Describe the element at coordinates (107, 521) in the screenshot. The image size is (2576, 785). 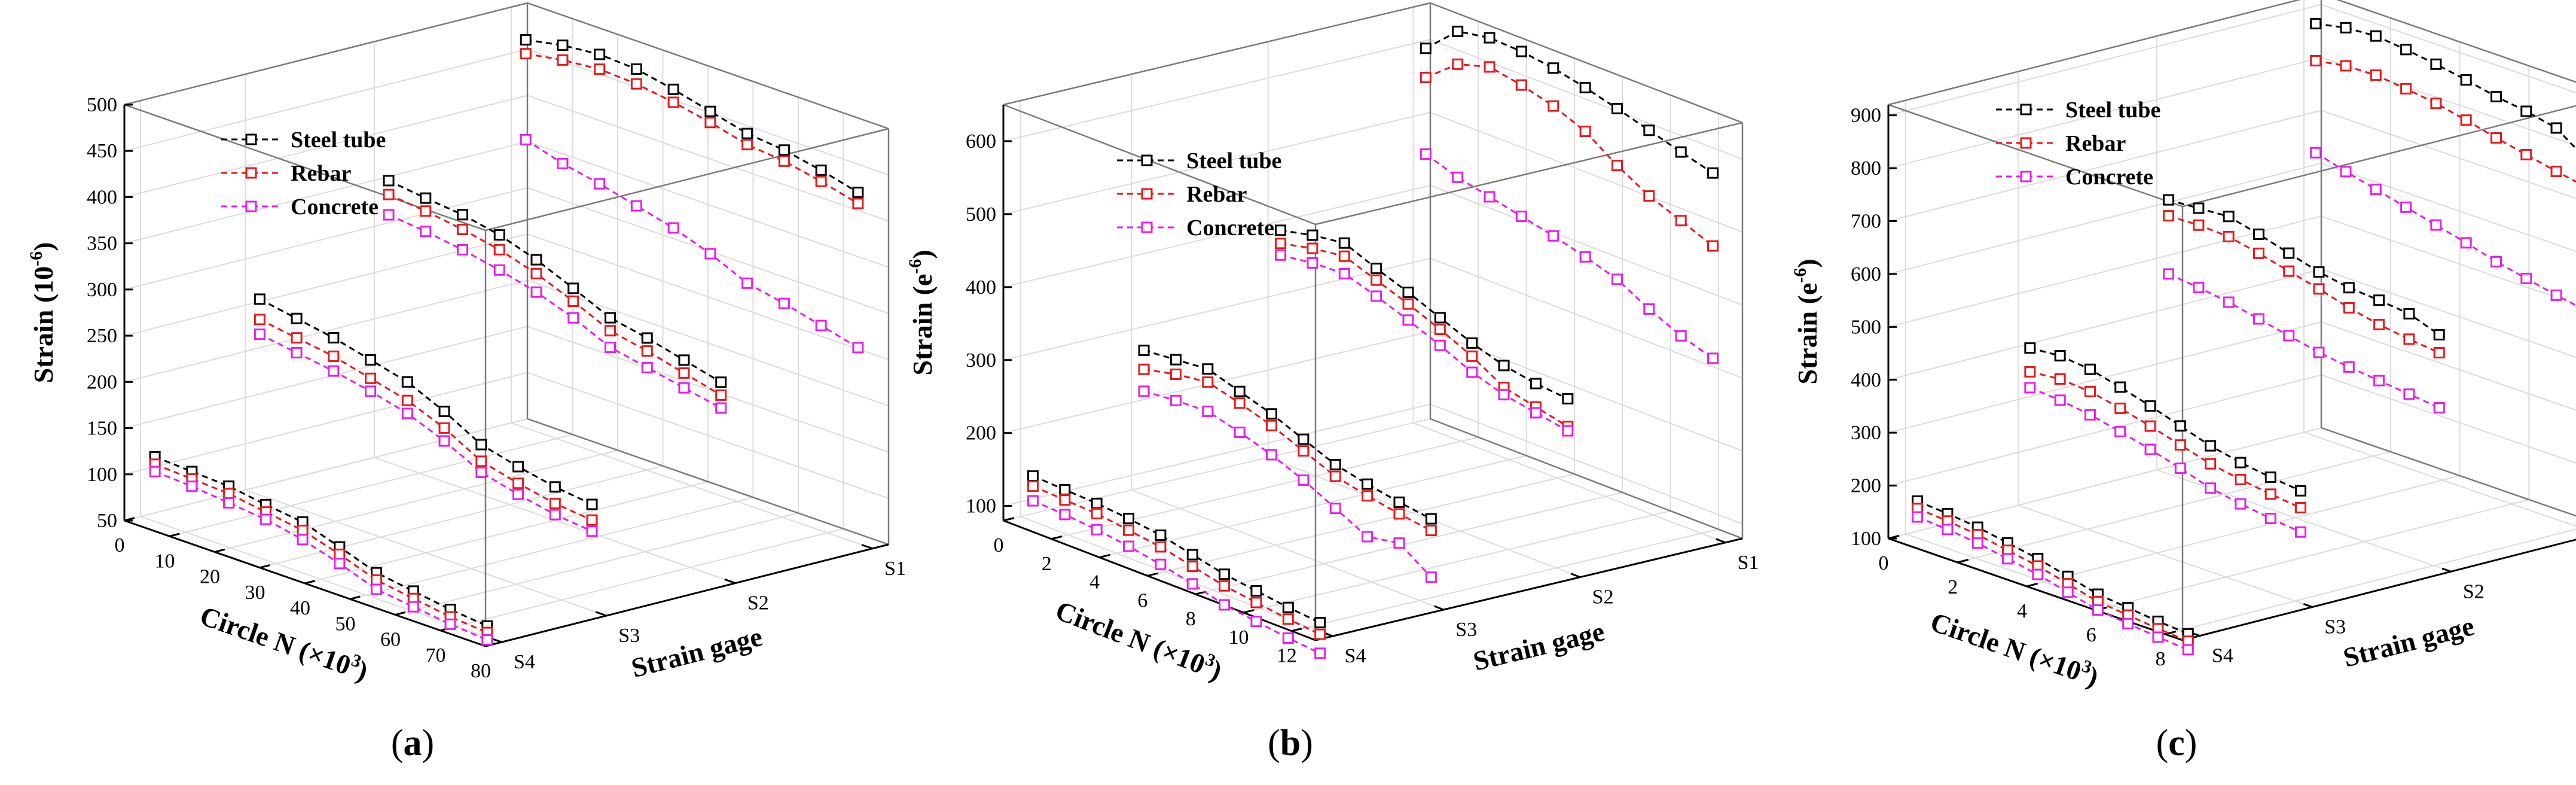
I see `y-tick-label: 50` at that location.